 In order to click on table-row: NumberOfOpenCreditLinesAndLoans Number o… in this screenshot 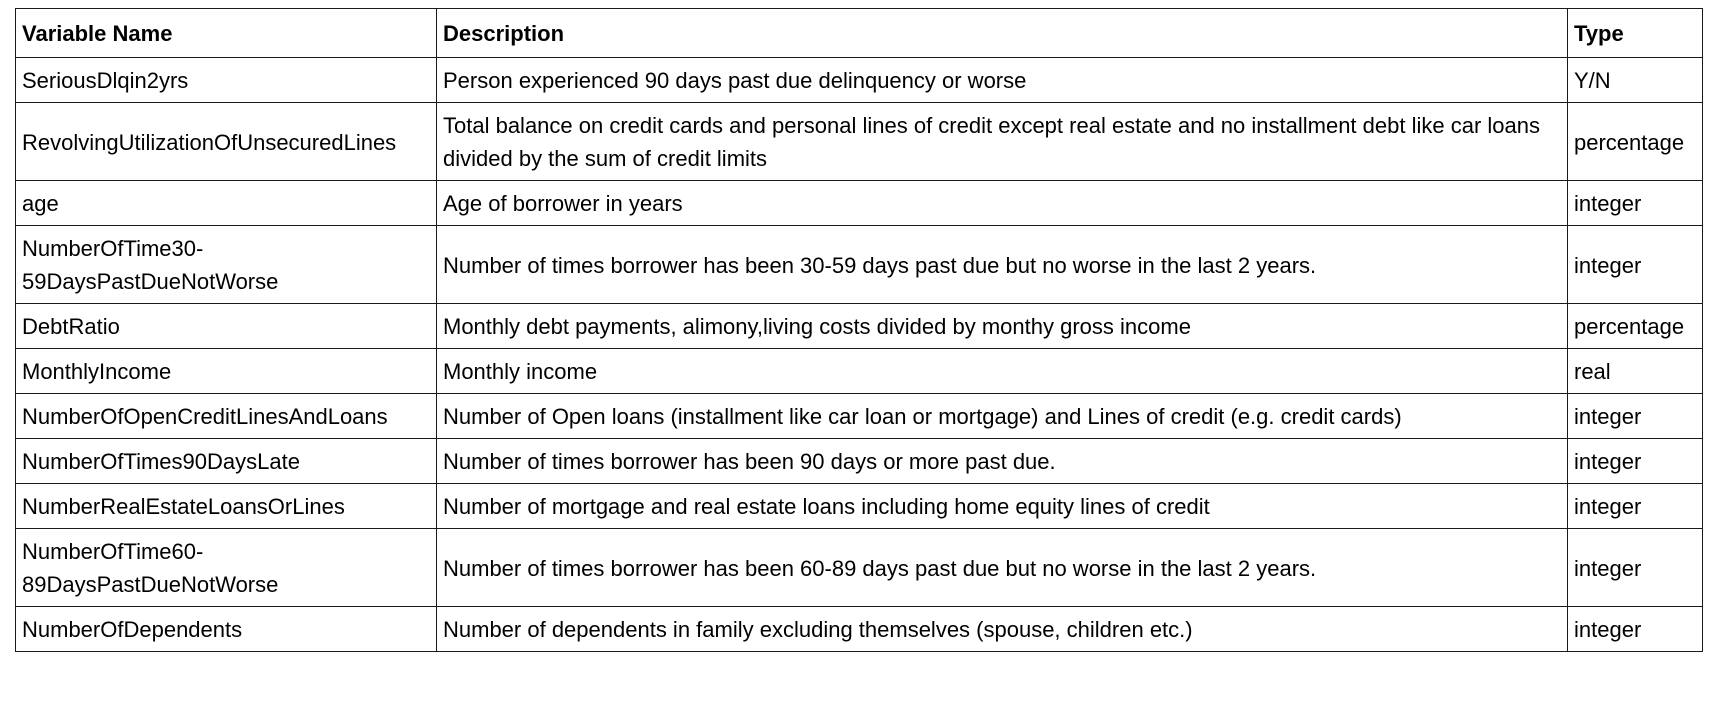, I will do `click(859, 416)`.